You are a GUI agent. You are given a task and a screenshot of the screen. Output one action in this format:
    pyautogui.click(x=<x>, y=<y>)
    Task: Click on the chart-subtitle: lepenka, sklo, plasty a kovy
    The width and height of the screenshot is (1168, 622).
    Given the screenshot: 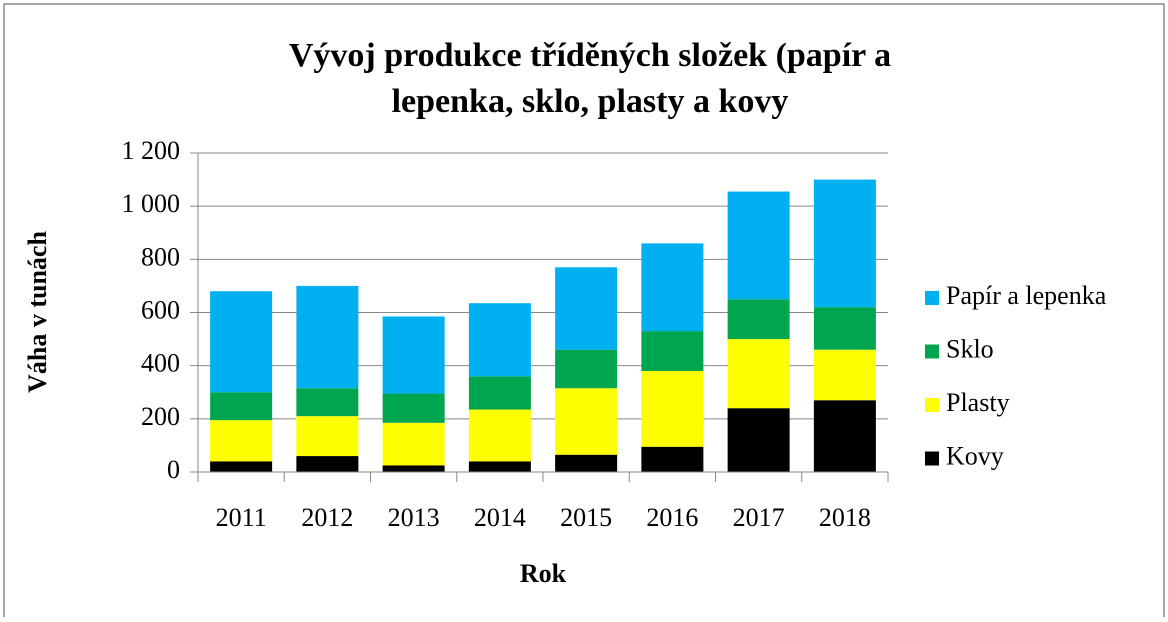 What is the action you would take?
    pyautogui.click(x=590, y=101)
    